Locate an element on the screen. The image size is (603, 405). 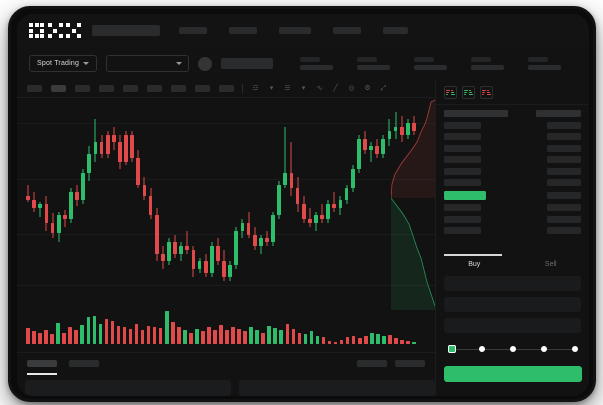
indicators-icon: ☲ is located at coordinates (255, 88).